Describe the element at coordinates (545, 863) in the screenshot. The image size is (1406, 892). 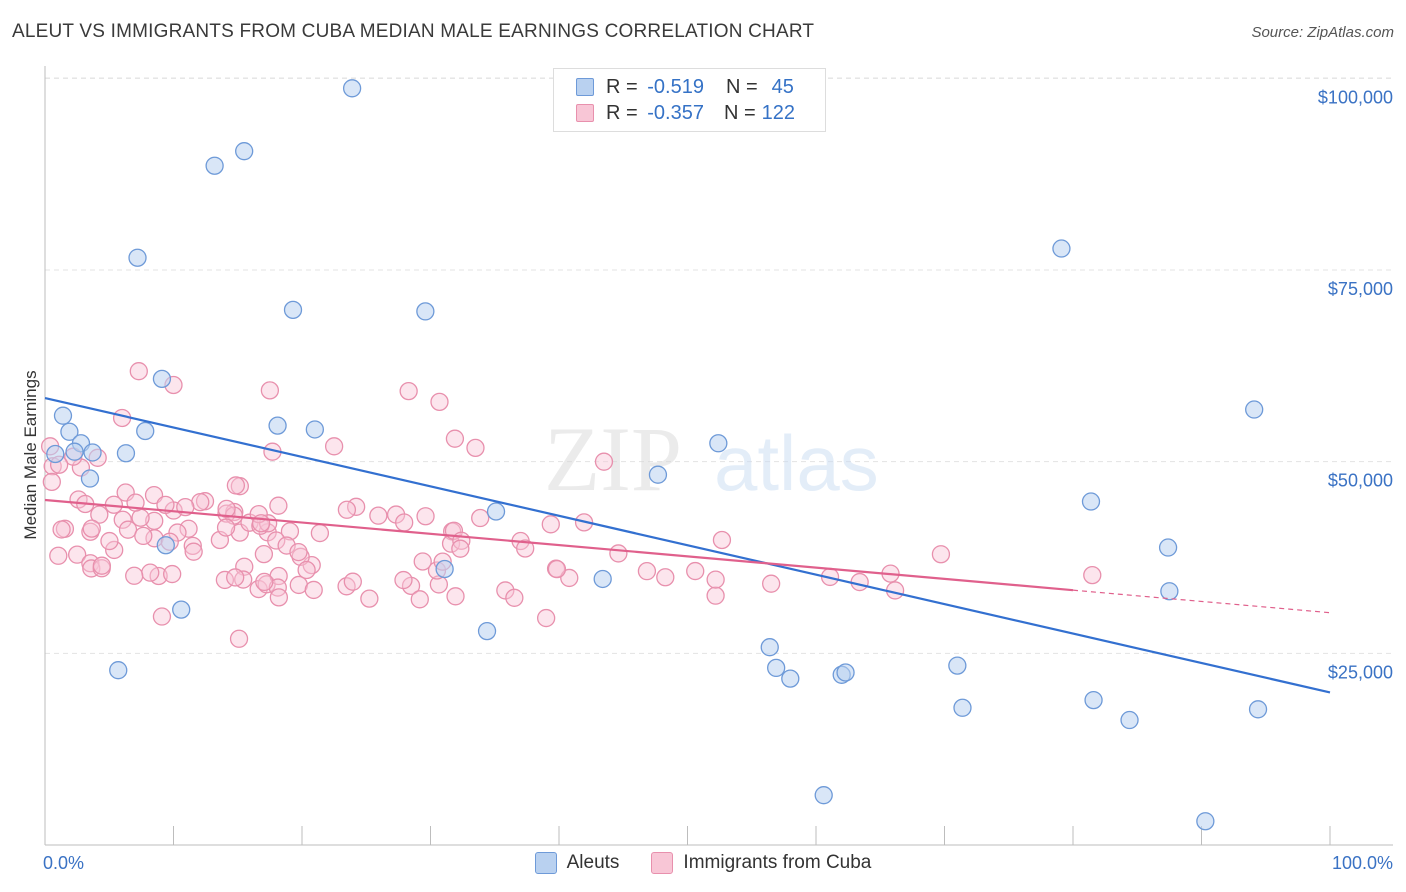
I see `aleuts-legend-swatch` at that location.